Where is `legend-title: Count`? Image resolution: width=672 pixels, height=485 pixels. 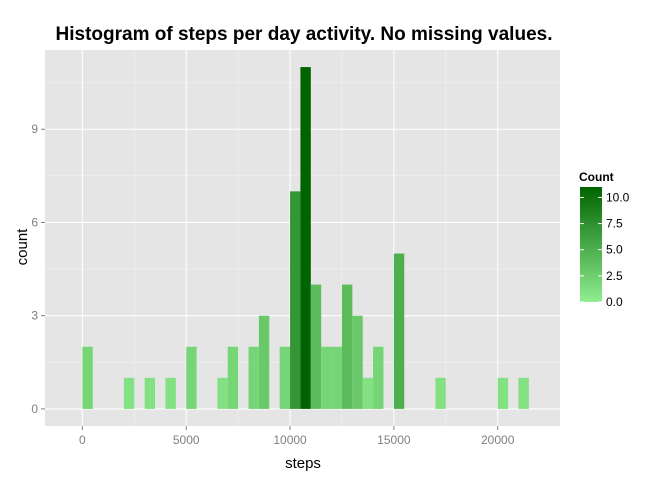 legend-title: Count is located at coordinates (596, 177).